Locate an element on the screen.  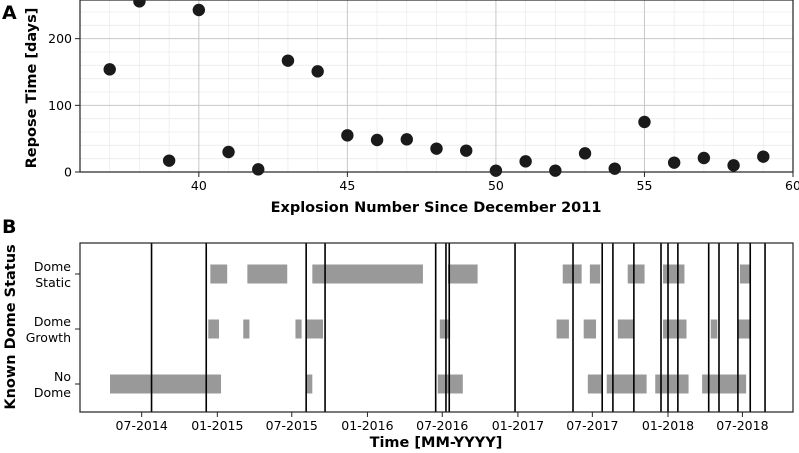
panel-a-letter: A is located at coordinates (9, 13).